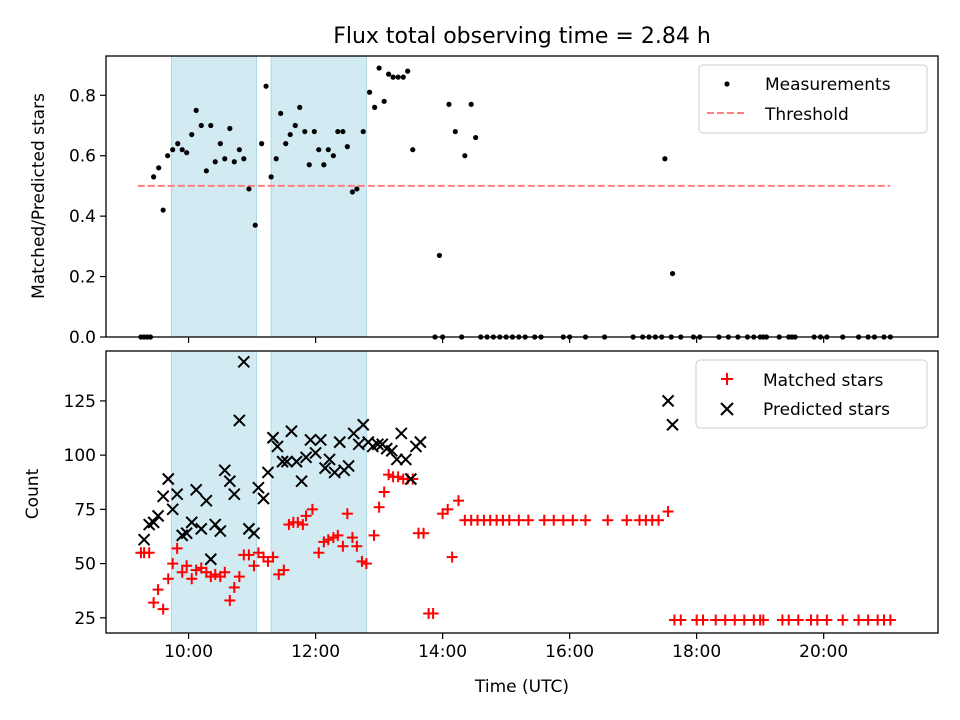 This screenshot has width=960, height=720. Describe the element at coordinates (85, 619) in the screenshot. I see `bottom-y-tick-label: 25` at that location.